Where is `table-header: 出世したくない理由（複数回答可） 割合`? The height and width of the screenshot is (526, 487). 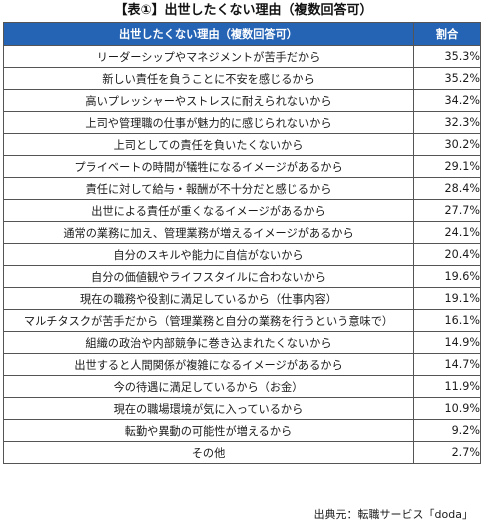
table-header: 出世したくない理由（複数回答可） 割合 is located at coordinates (242, 34).